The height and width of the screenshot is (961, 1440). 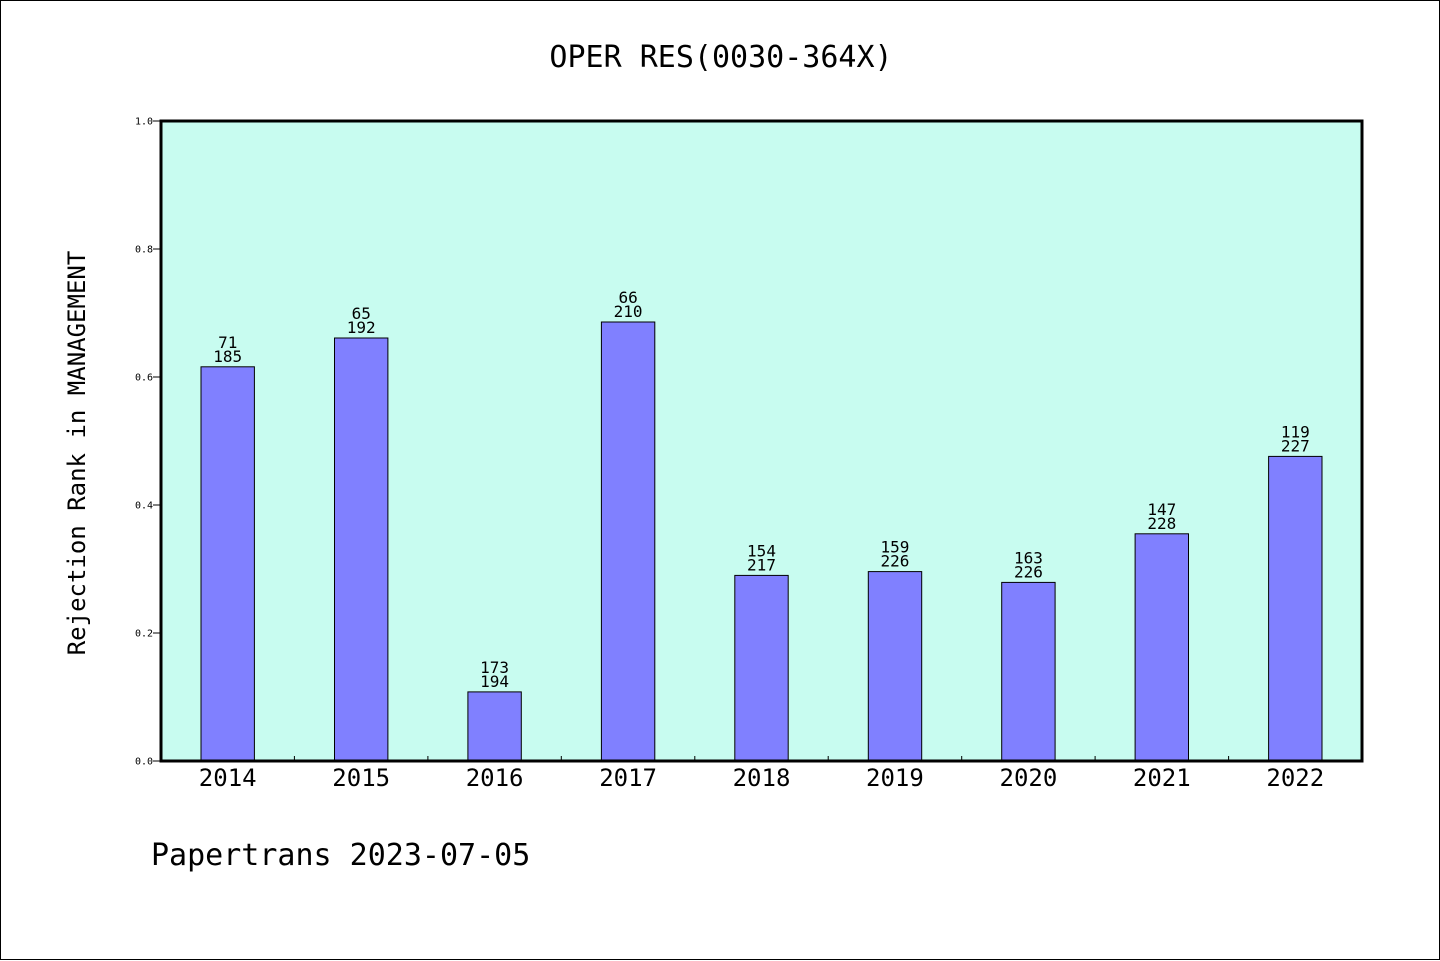 I want to click on bar-label-bottom-2016: 194, so click(x=494, y=681).